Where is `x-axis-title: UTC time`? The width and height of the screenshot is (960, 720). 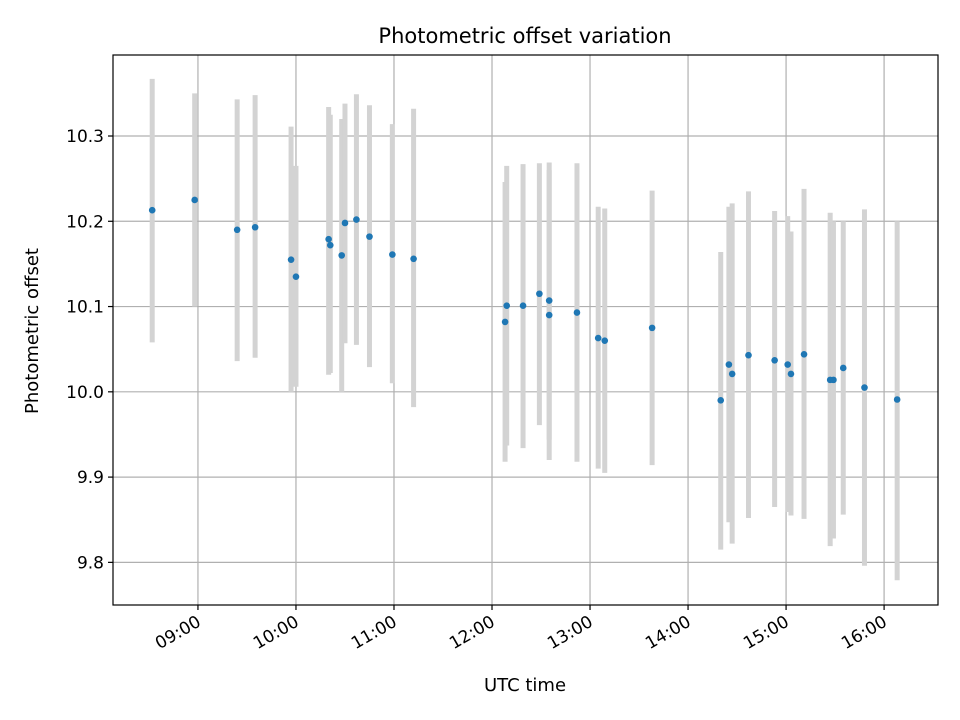
x-axis-title: UTC time is located at coordinates (525, 685).